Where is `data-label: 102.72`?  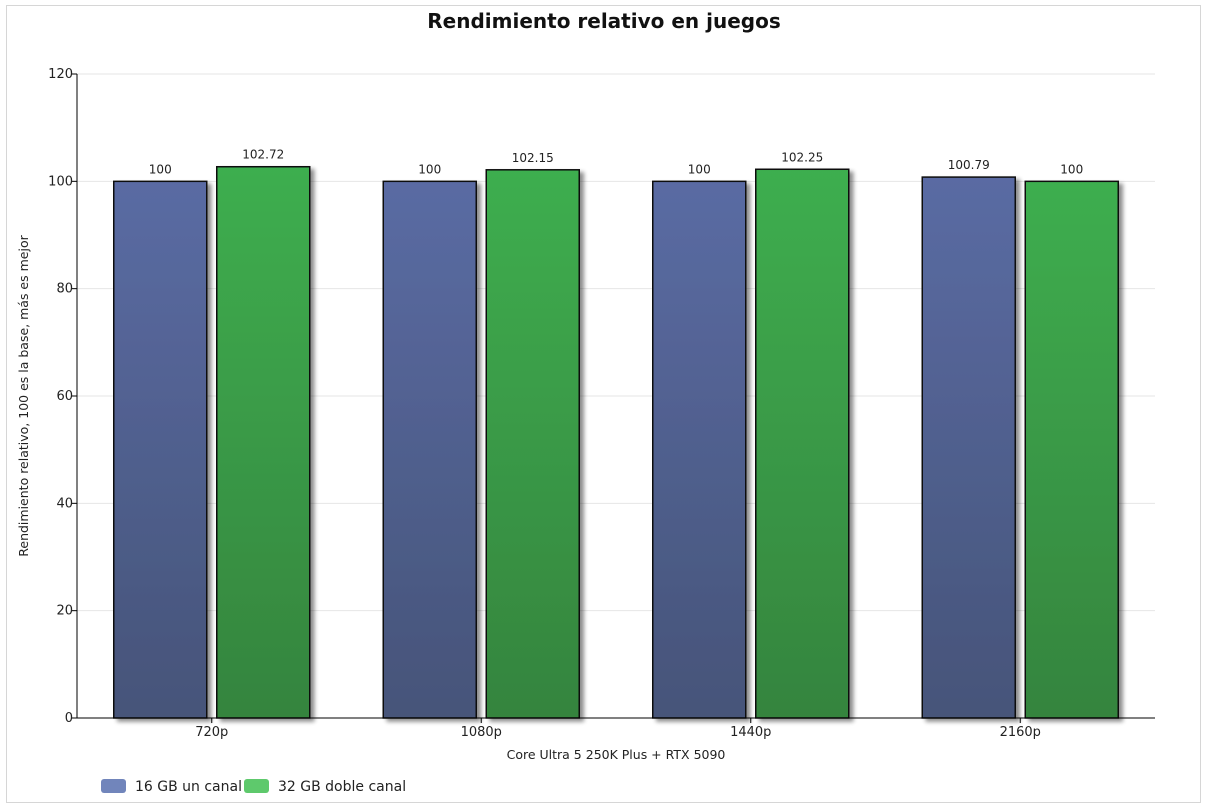 data-label: 102.72 is located at coordinates (263, 155).